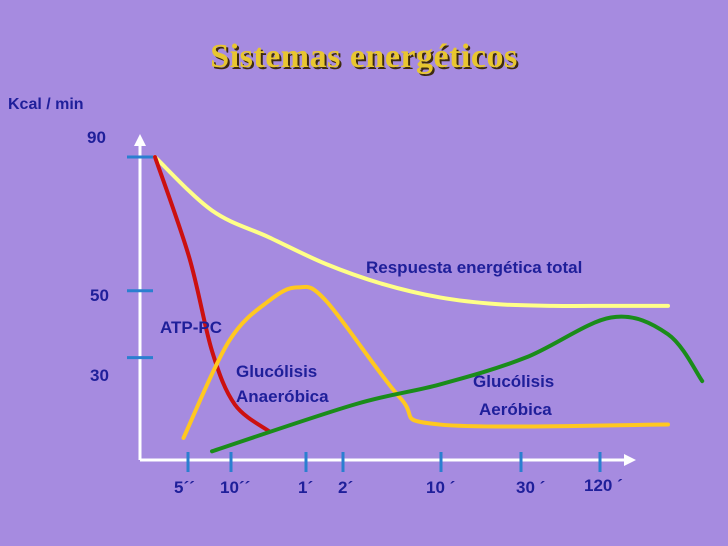 This screenshot has height=546, width=728. I want to click on x-tick-label-2m: 2´, so click(346, 487).